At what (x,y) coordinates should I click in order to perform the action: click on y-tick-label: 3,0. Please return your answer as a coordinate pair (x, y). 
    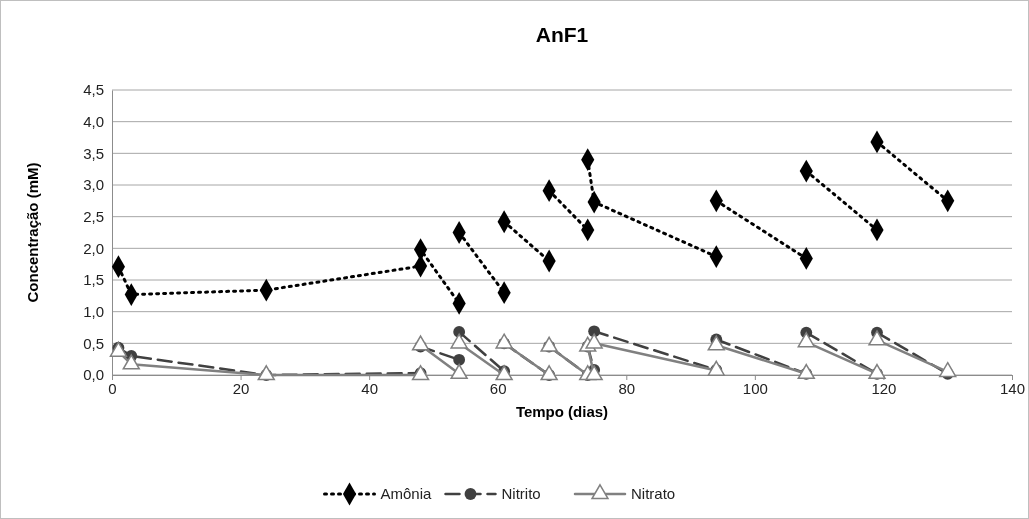
    Looking at the image, I should click on (93, 185).